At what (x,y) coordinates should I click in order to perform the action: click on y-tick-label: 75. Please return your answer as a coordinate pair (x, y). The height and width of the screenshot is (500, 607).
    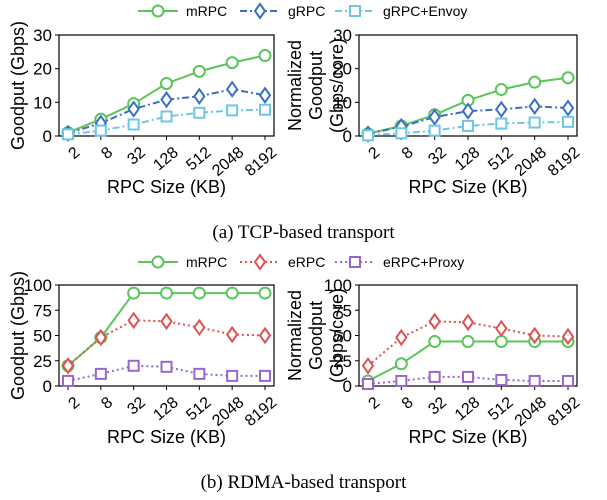
    Looking at the image, I should click on (42, 310).